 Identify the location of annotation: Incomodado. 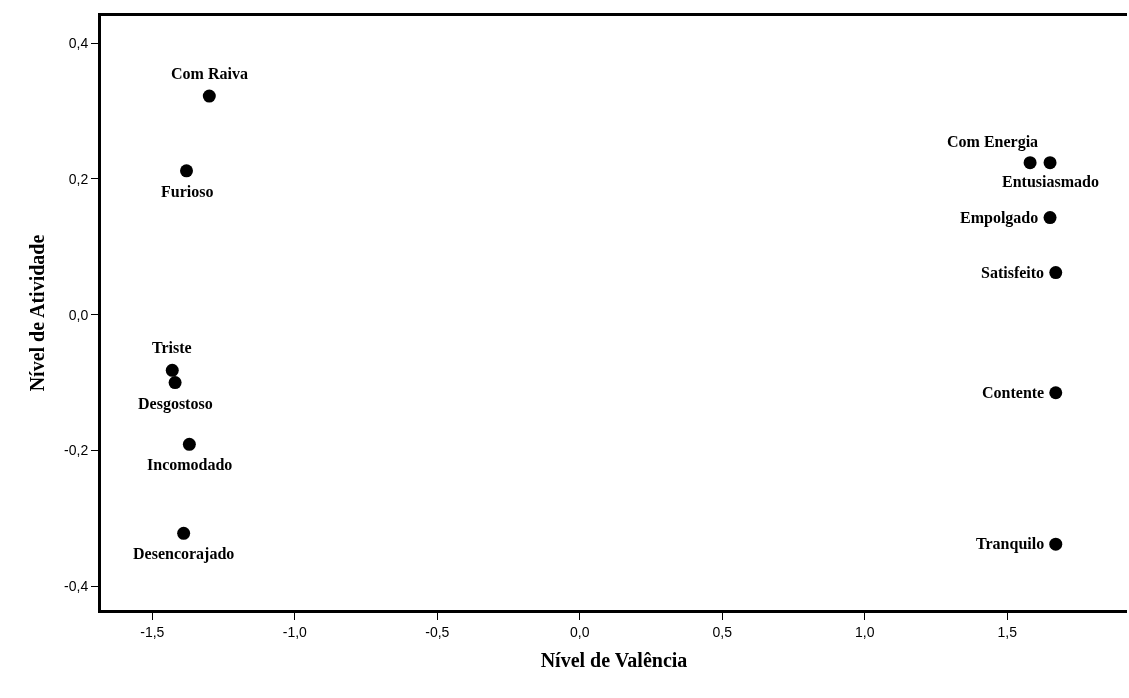
(190, 464).